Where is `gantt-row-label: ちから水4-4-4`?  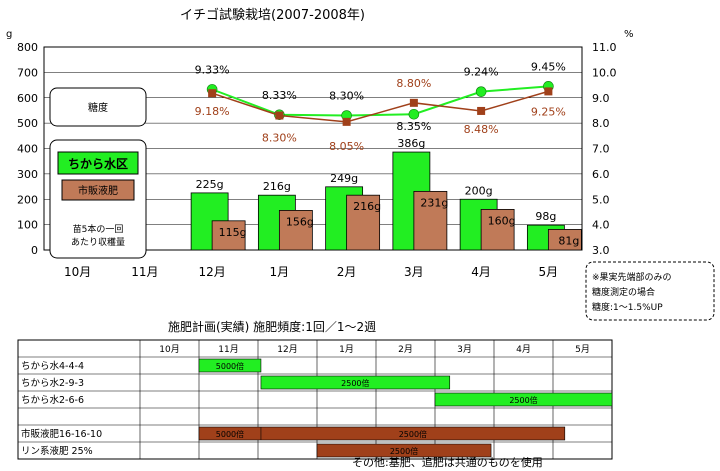 gantt-row-label: ちから水4-4-4 is located at coordinates (52, 366).